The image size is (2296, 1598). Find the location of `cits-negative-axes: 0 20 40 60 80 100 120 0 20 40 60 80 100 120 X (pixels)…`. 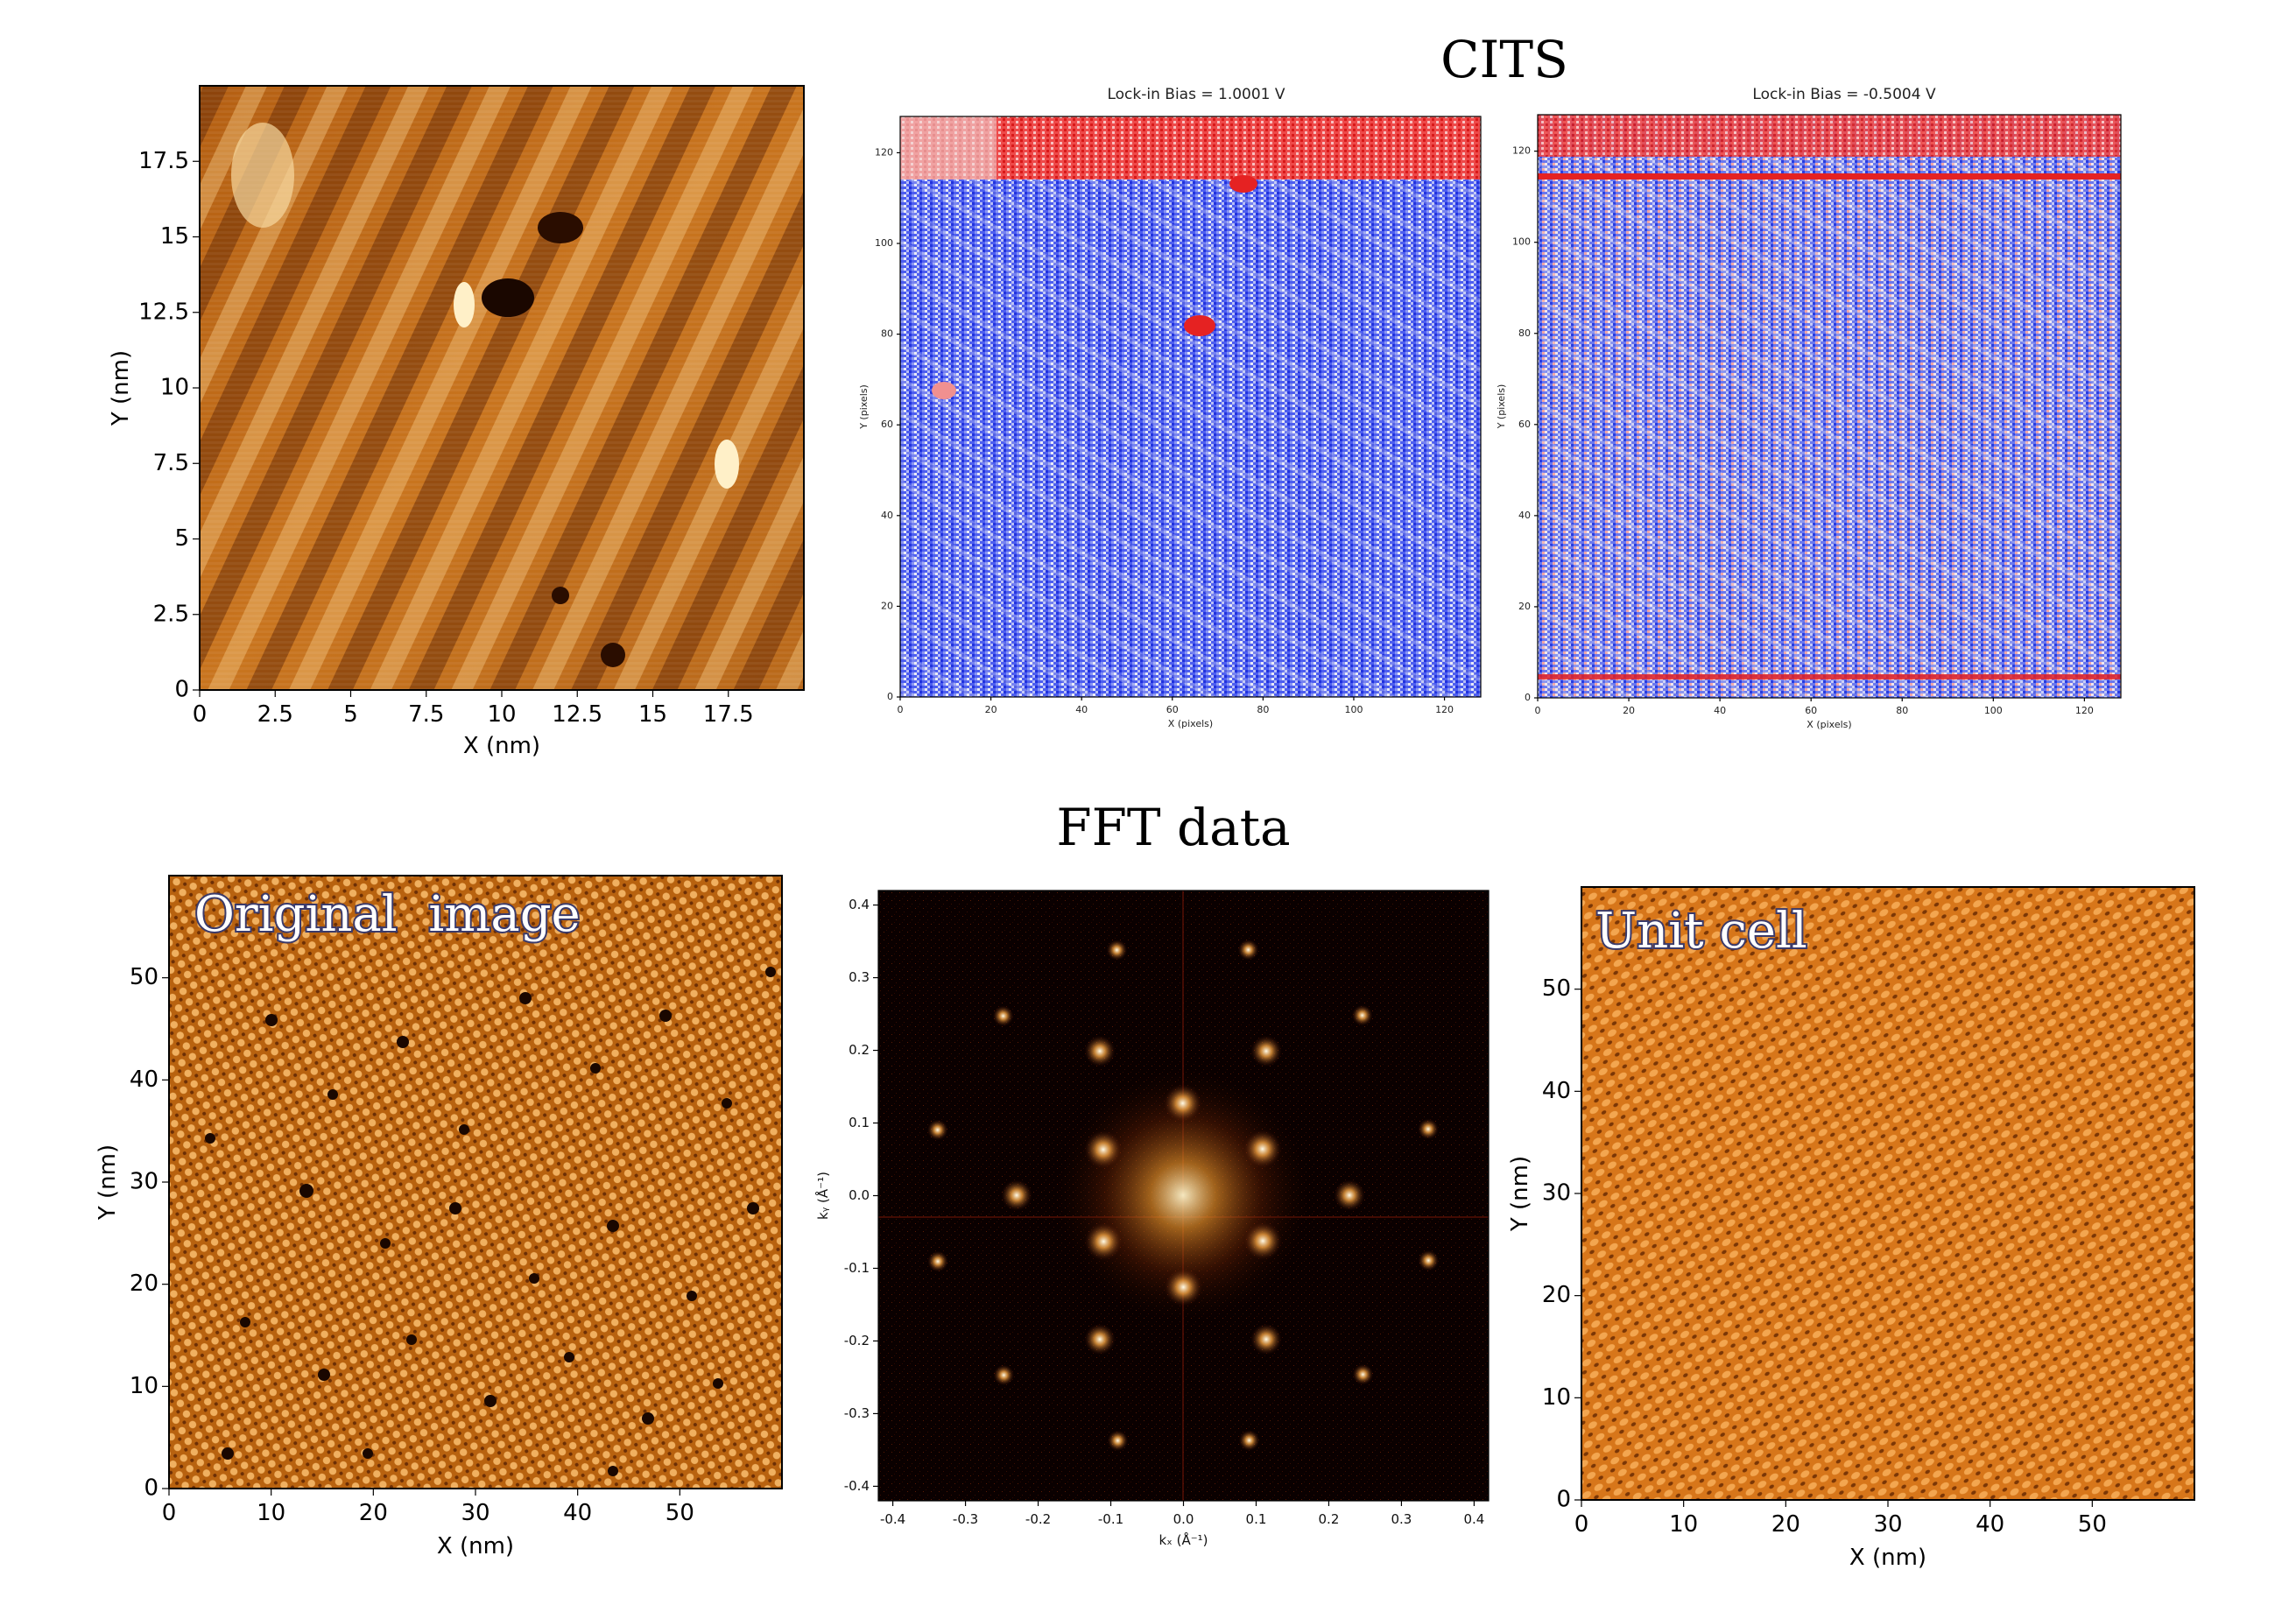

cits-negative-axes: 0 20 40 60 80 100 120 0 20 40 60 80 100 120 X (pixels)… is located at coordinates (1795, 437).